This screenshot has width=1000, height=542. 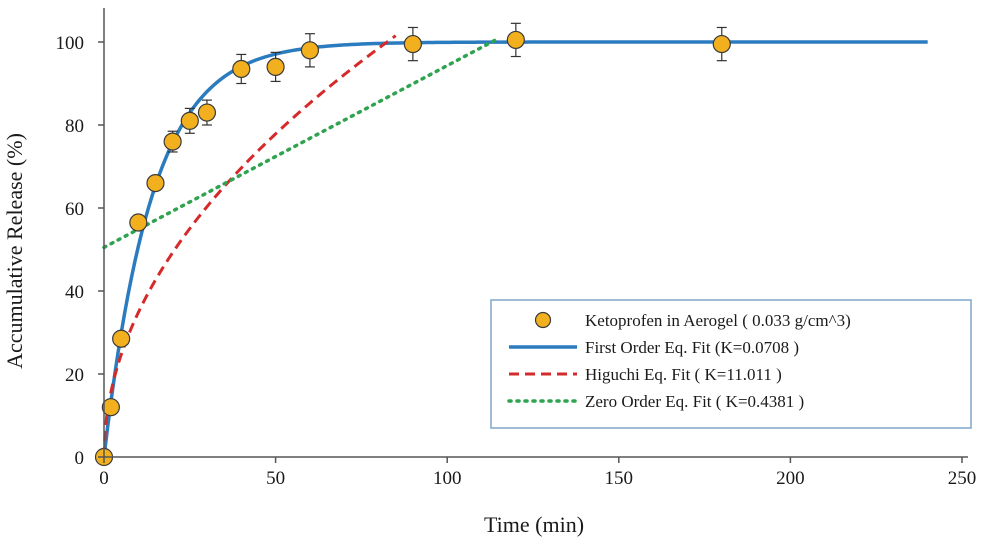 I want to click on legend-item: Ketoprofen in Aerogel ( 0.033 g/cm^3), so click(x=692, y=320).